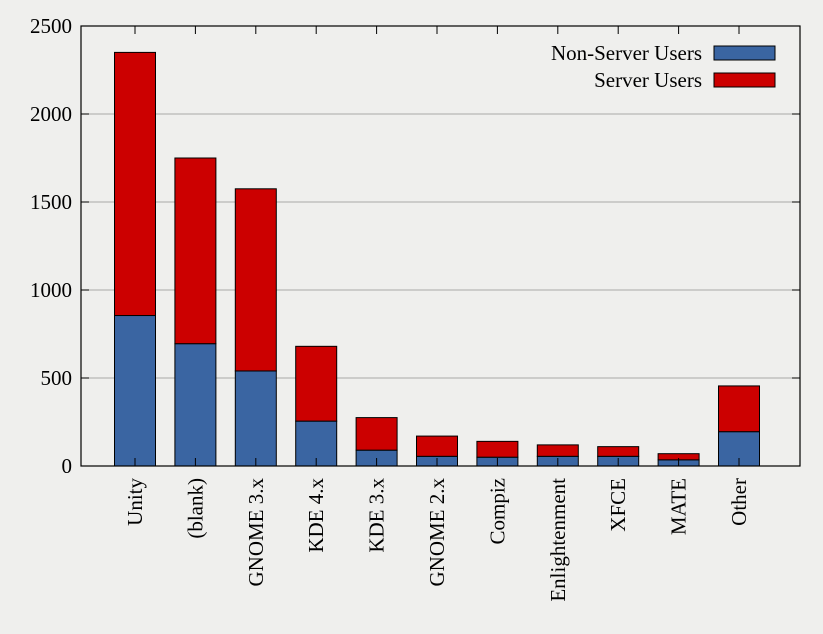  What do you see at coordinates (51, 202) in the screenshot?
I see `y-tick-label: 1500` at bounding box center [51, 202].